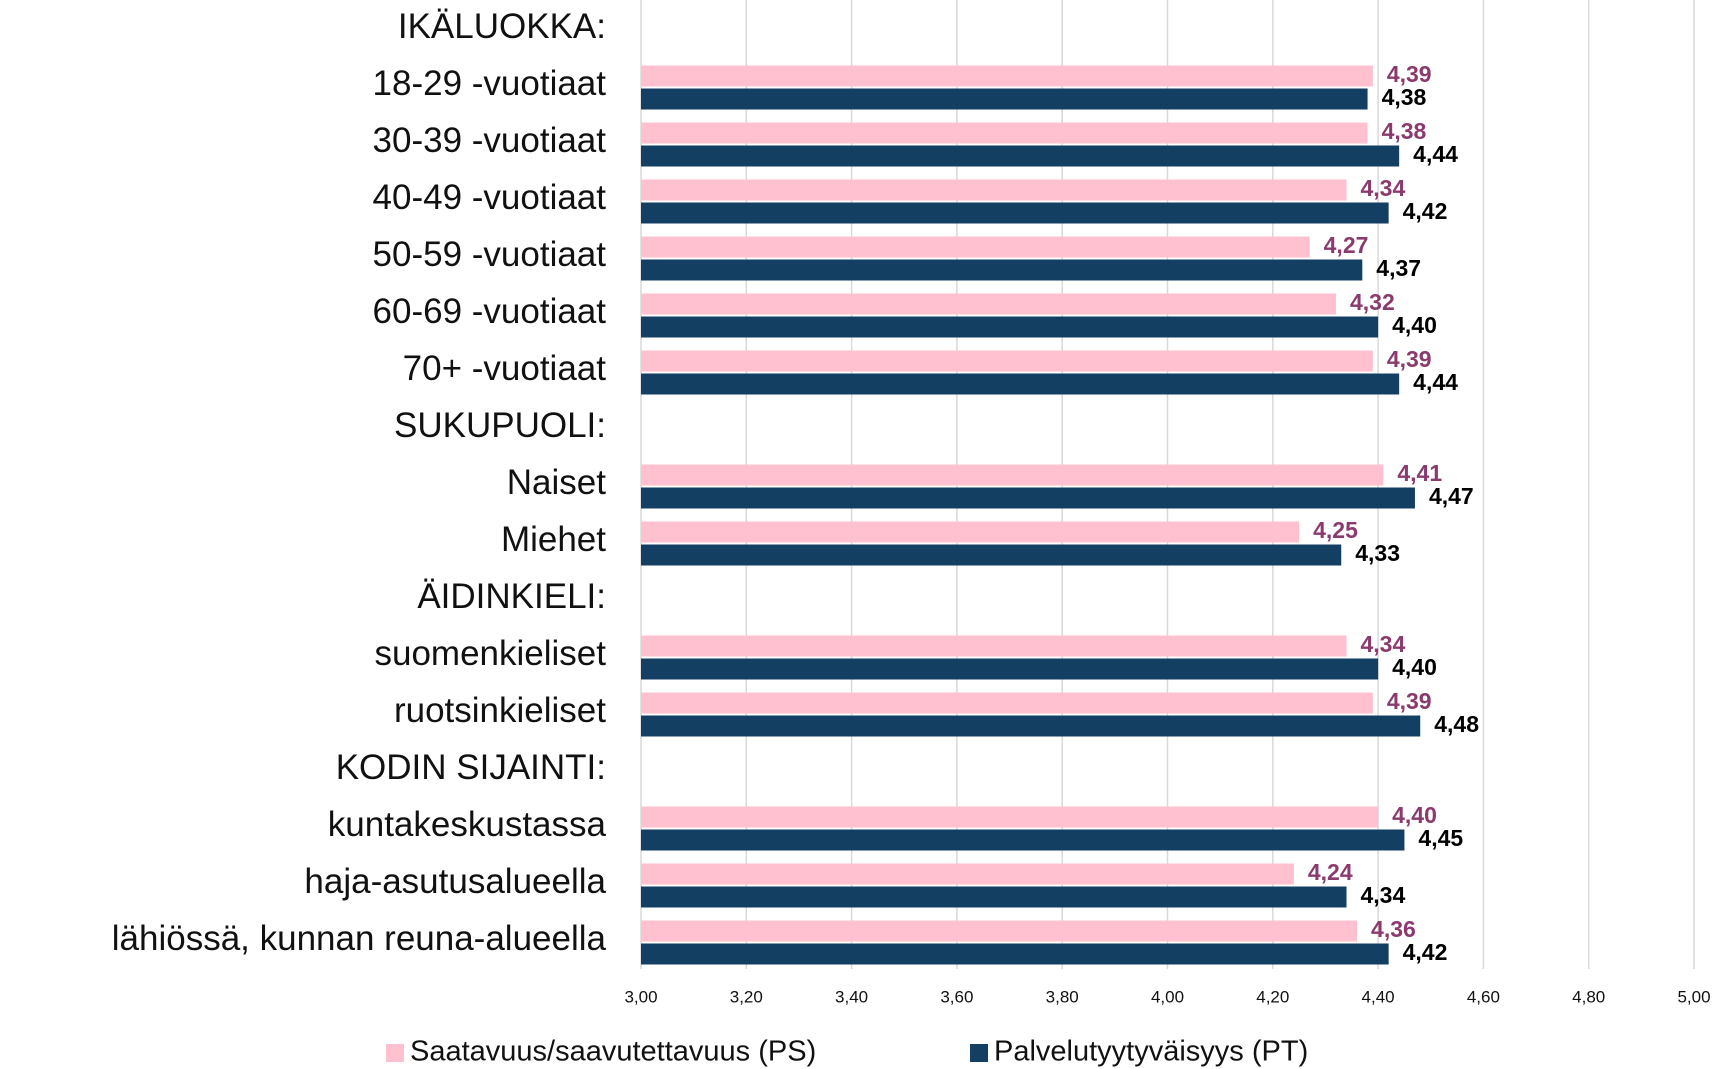  Describe the element at coordinates (490, 254) in the screenshot. I see `category-label: 50-59 -vuotiaat` at that location.